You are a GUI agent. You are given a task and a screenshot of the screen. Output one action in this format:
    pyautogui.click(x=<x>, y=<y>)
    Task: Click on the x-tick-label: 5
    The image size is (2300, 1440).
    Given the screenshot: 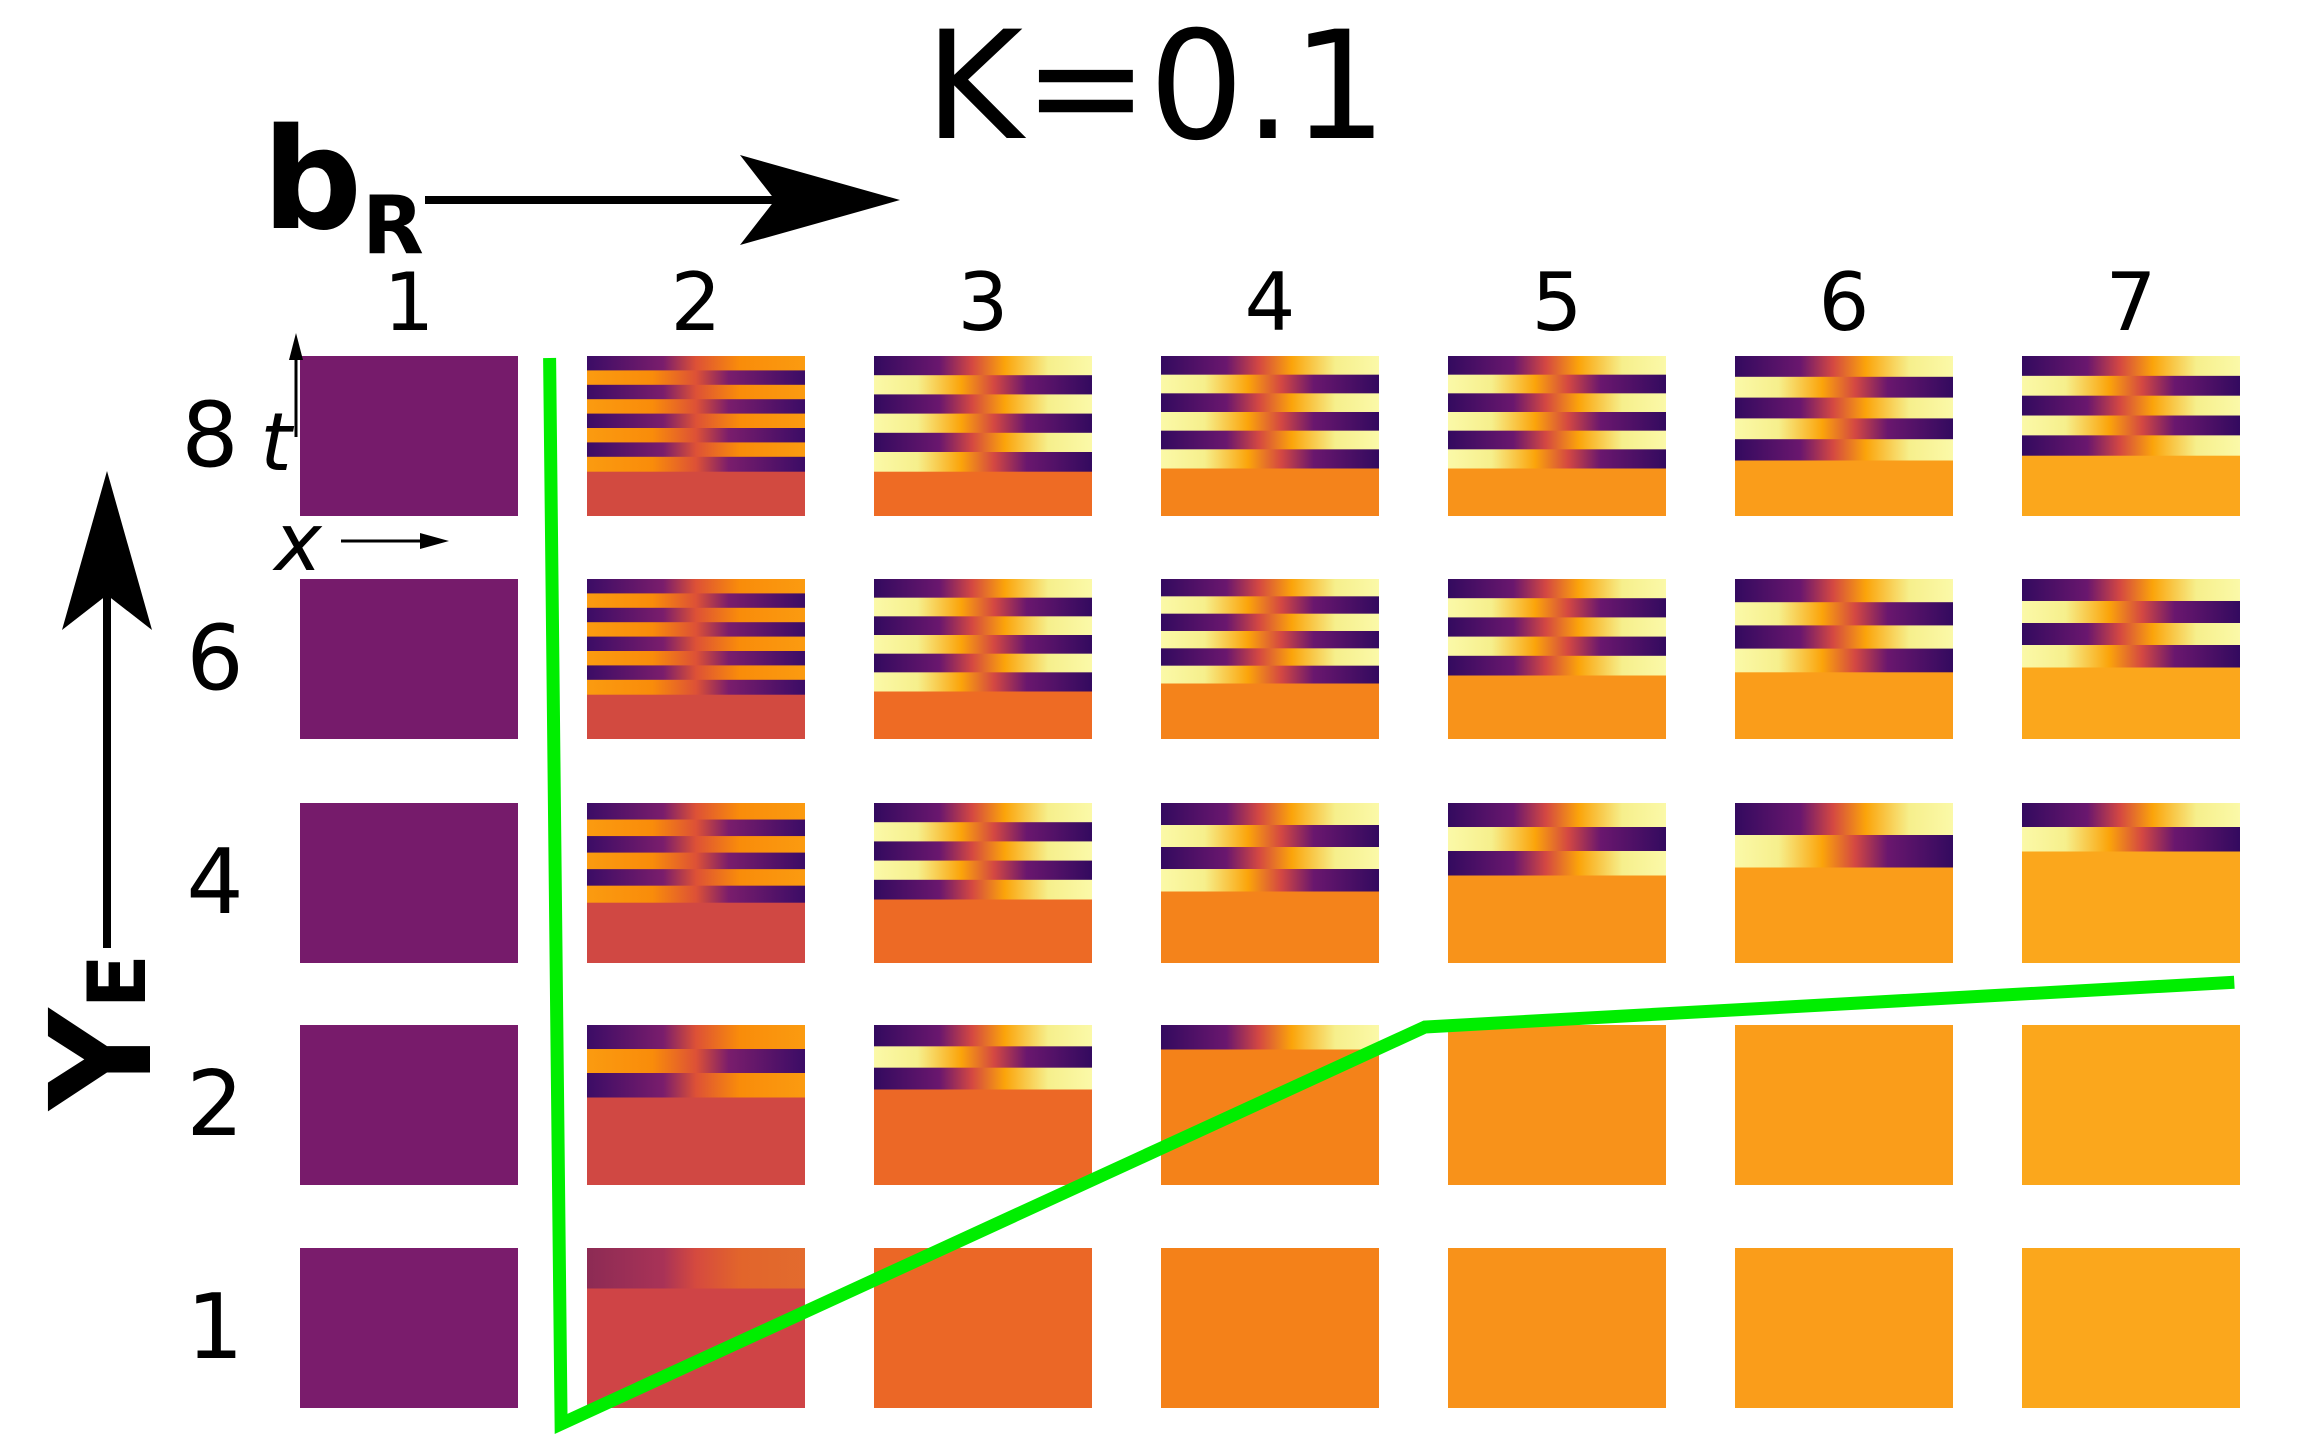 What is the action you would take?
    pyautogui.click(x=1557, y=302)
    